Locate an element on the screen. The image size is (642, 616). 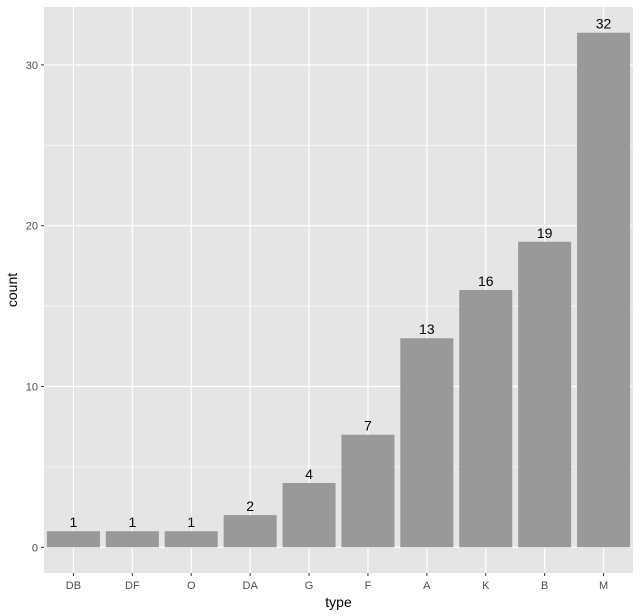
x-tick-label: G is located at coordinates (309, 586).